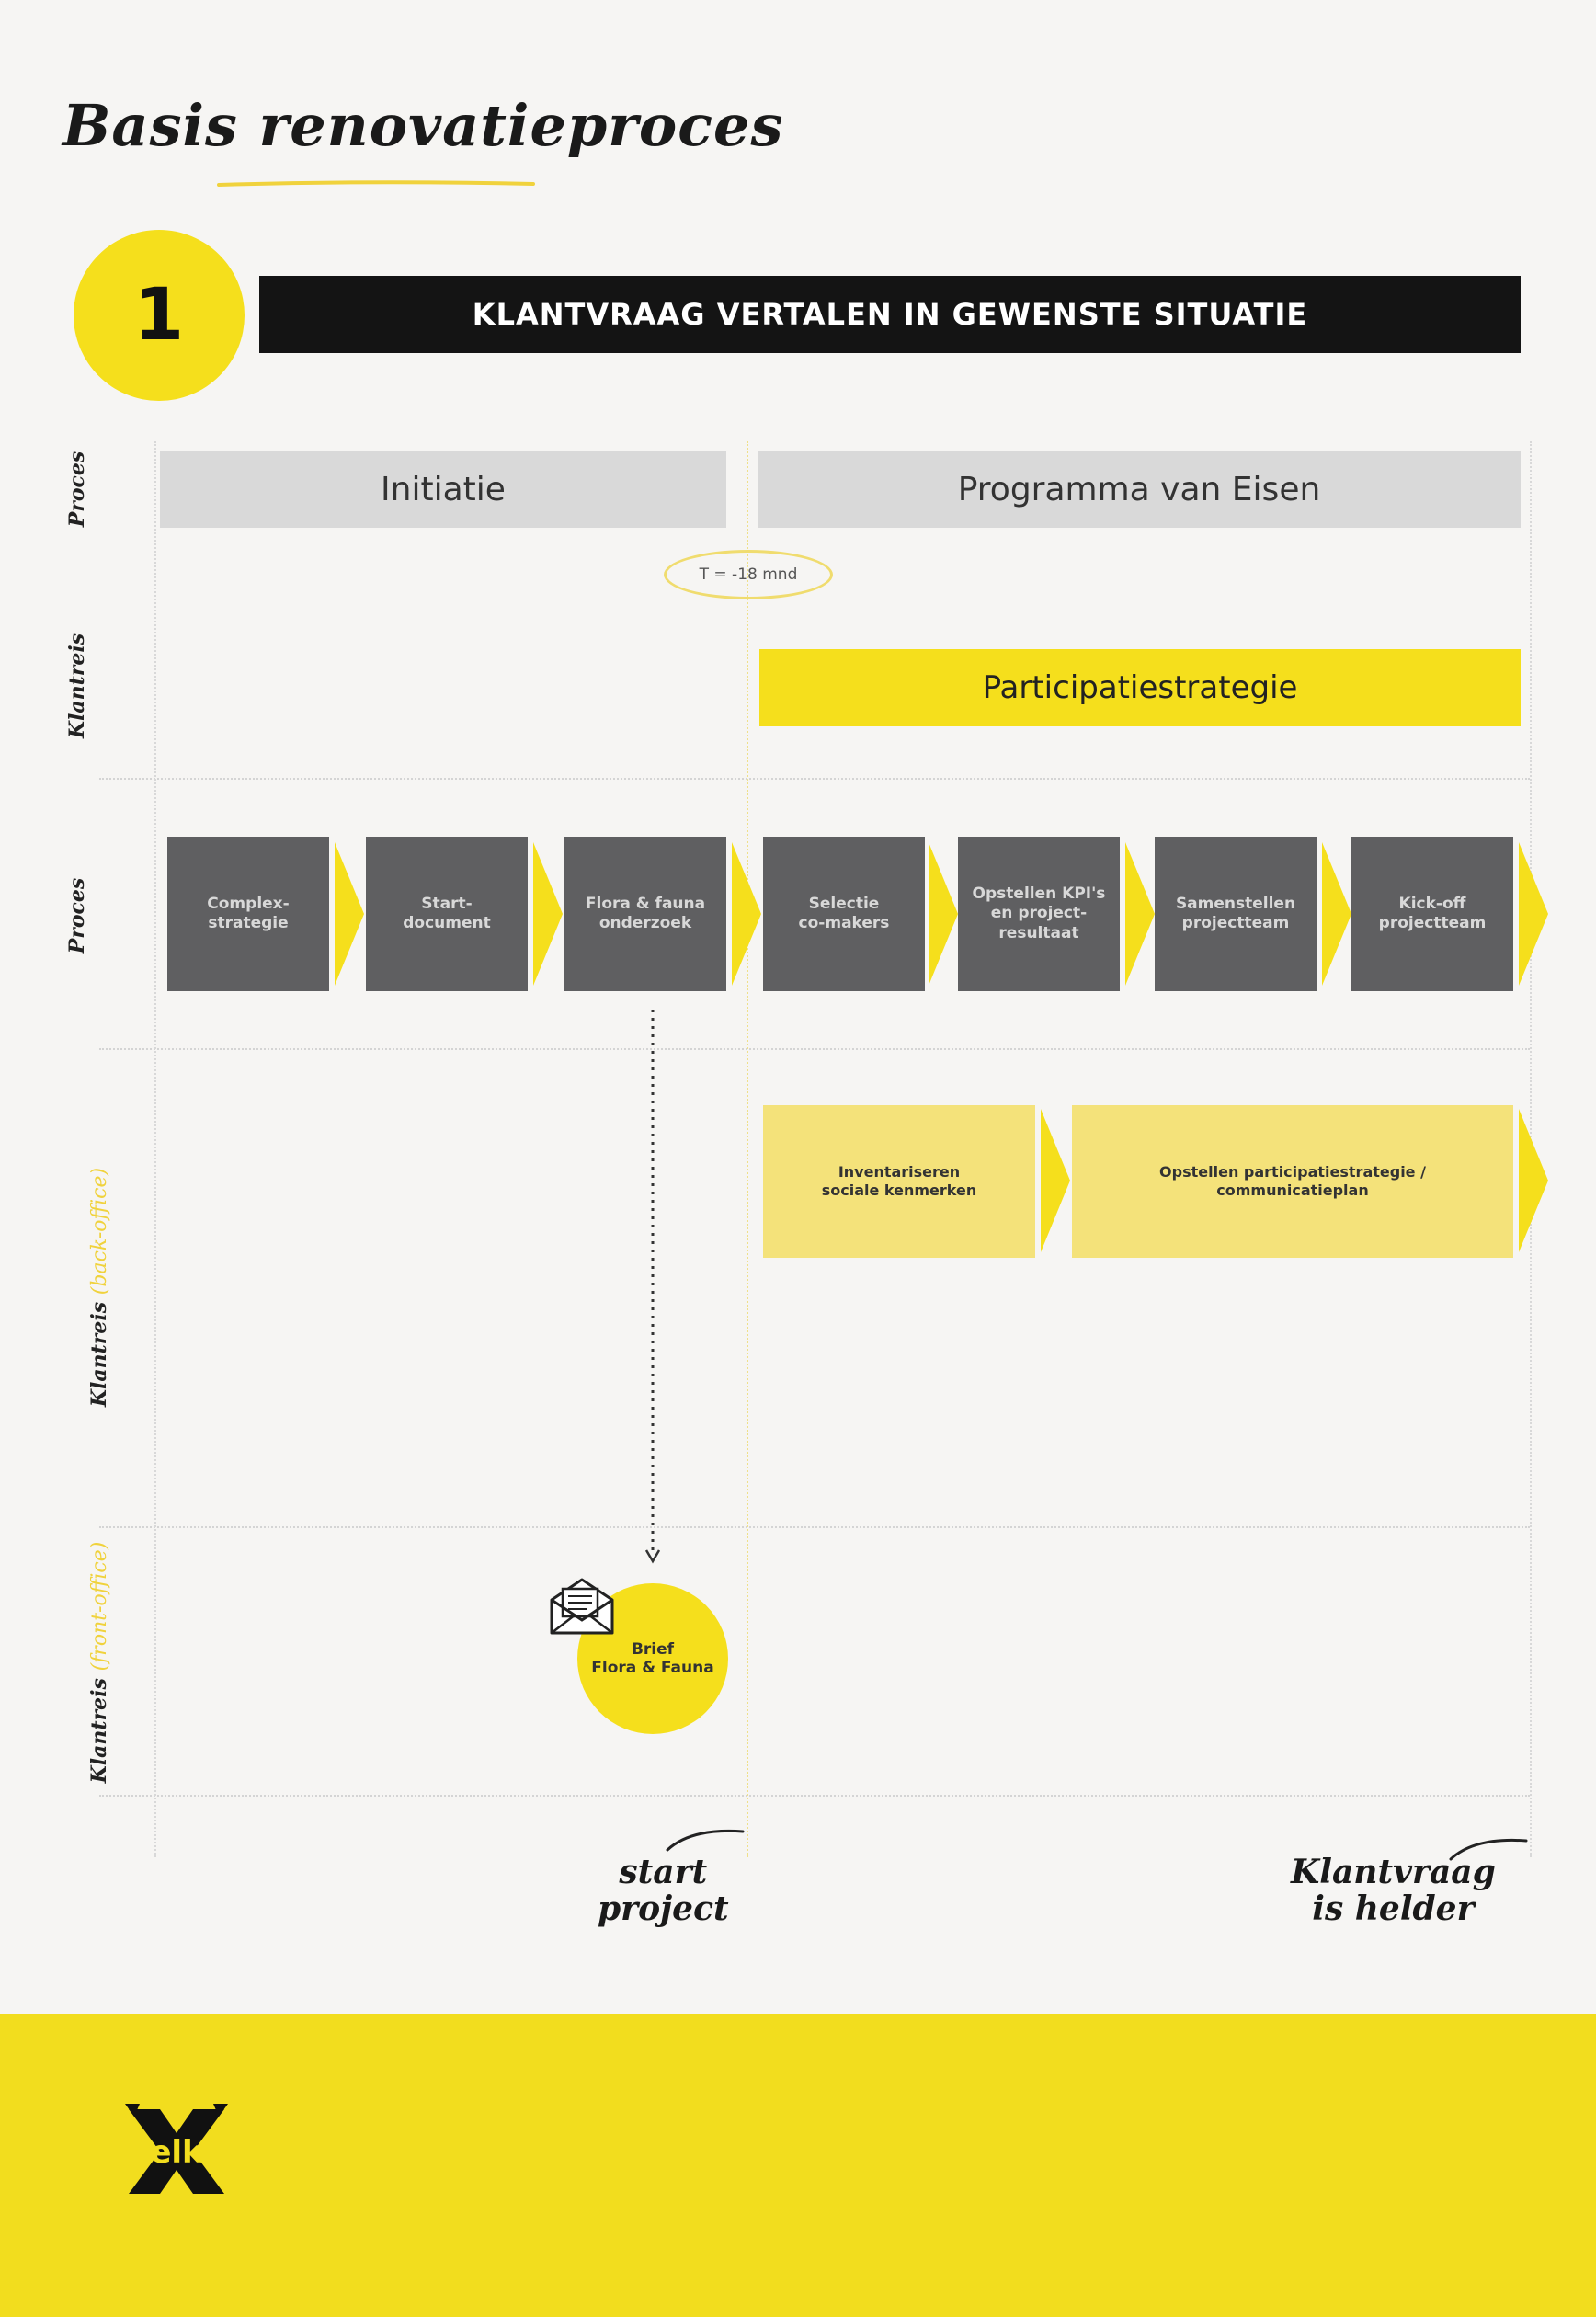  Describe the element at coordinates (159, 315) in the screenshot. I see `step-number-badge: 1` at that location.